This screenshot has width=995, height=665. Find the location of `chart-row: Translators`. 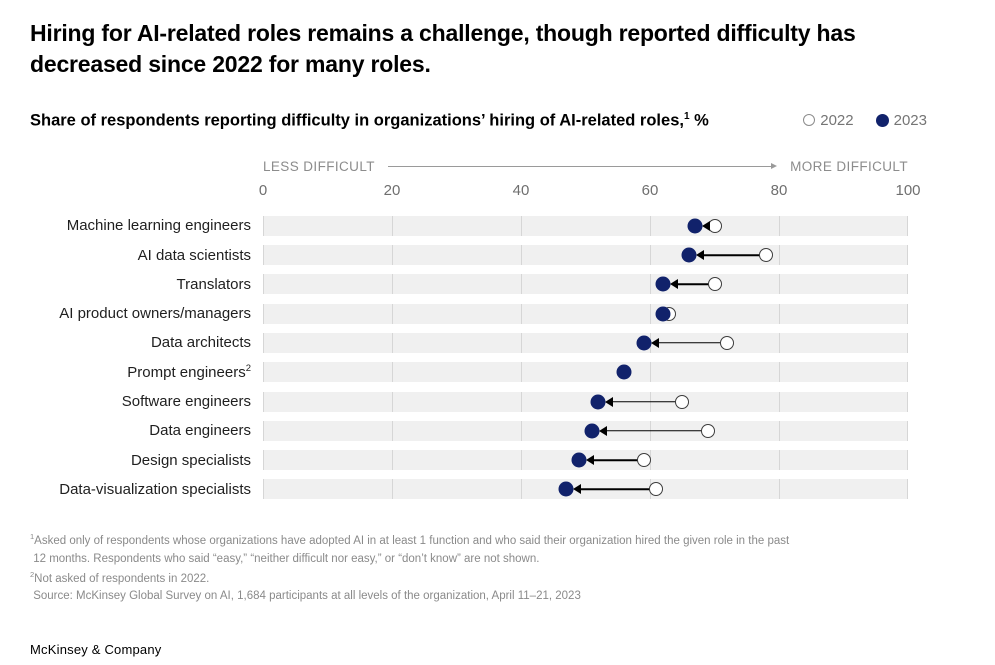

chart-row: Translators is located at coordinates (497, 284).